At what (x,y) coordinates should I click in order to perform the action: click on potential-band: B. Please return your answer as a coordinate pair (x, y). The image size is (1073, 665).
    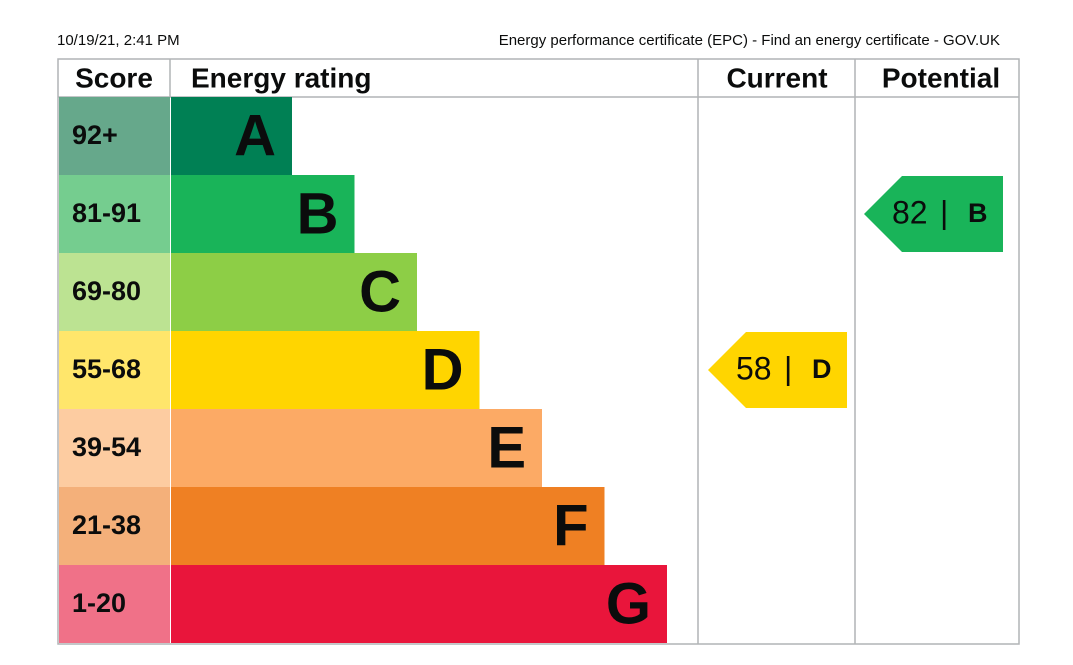
    Looking at the image, I should click on (978, 213).